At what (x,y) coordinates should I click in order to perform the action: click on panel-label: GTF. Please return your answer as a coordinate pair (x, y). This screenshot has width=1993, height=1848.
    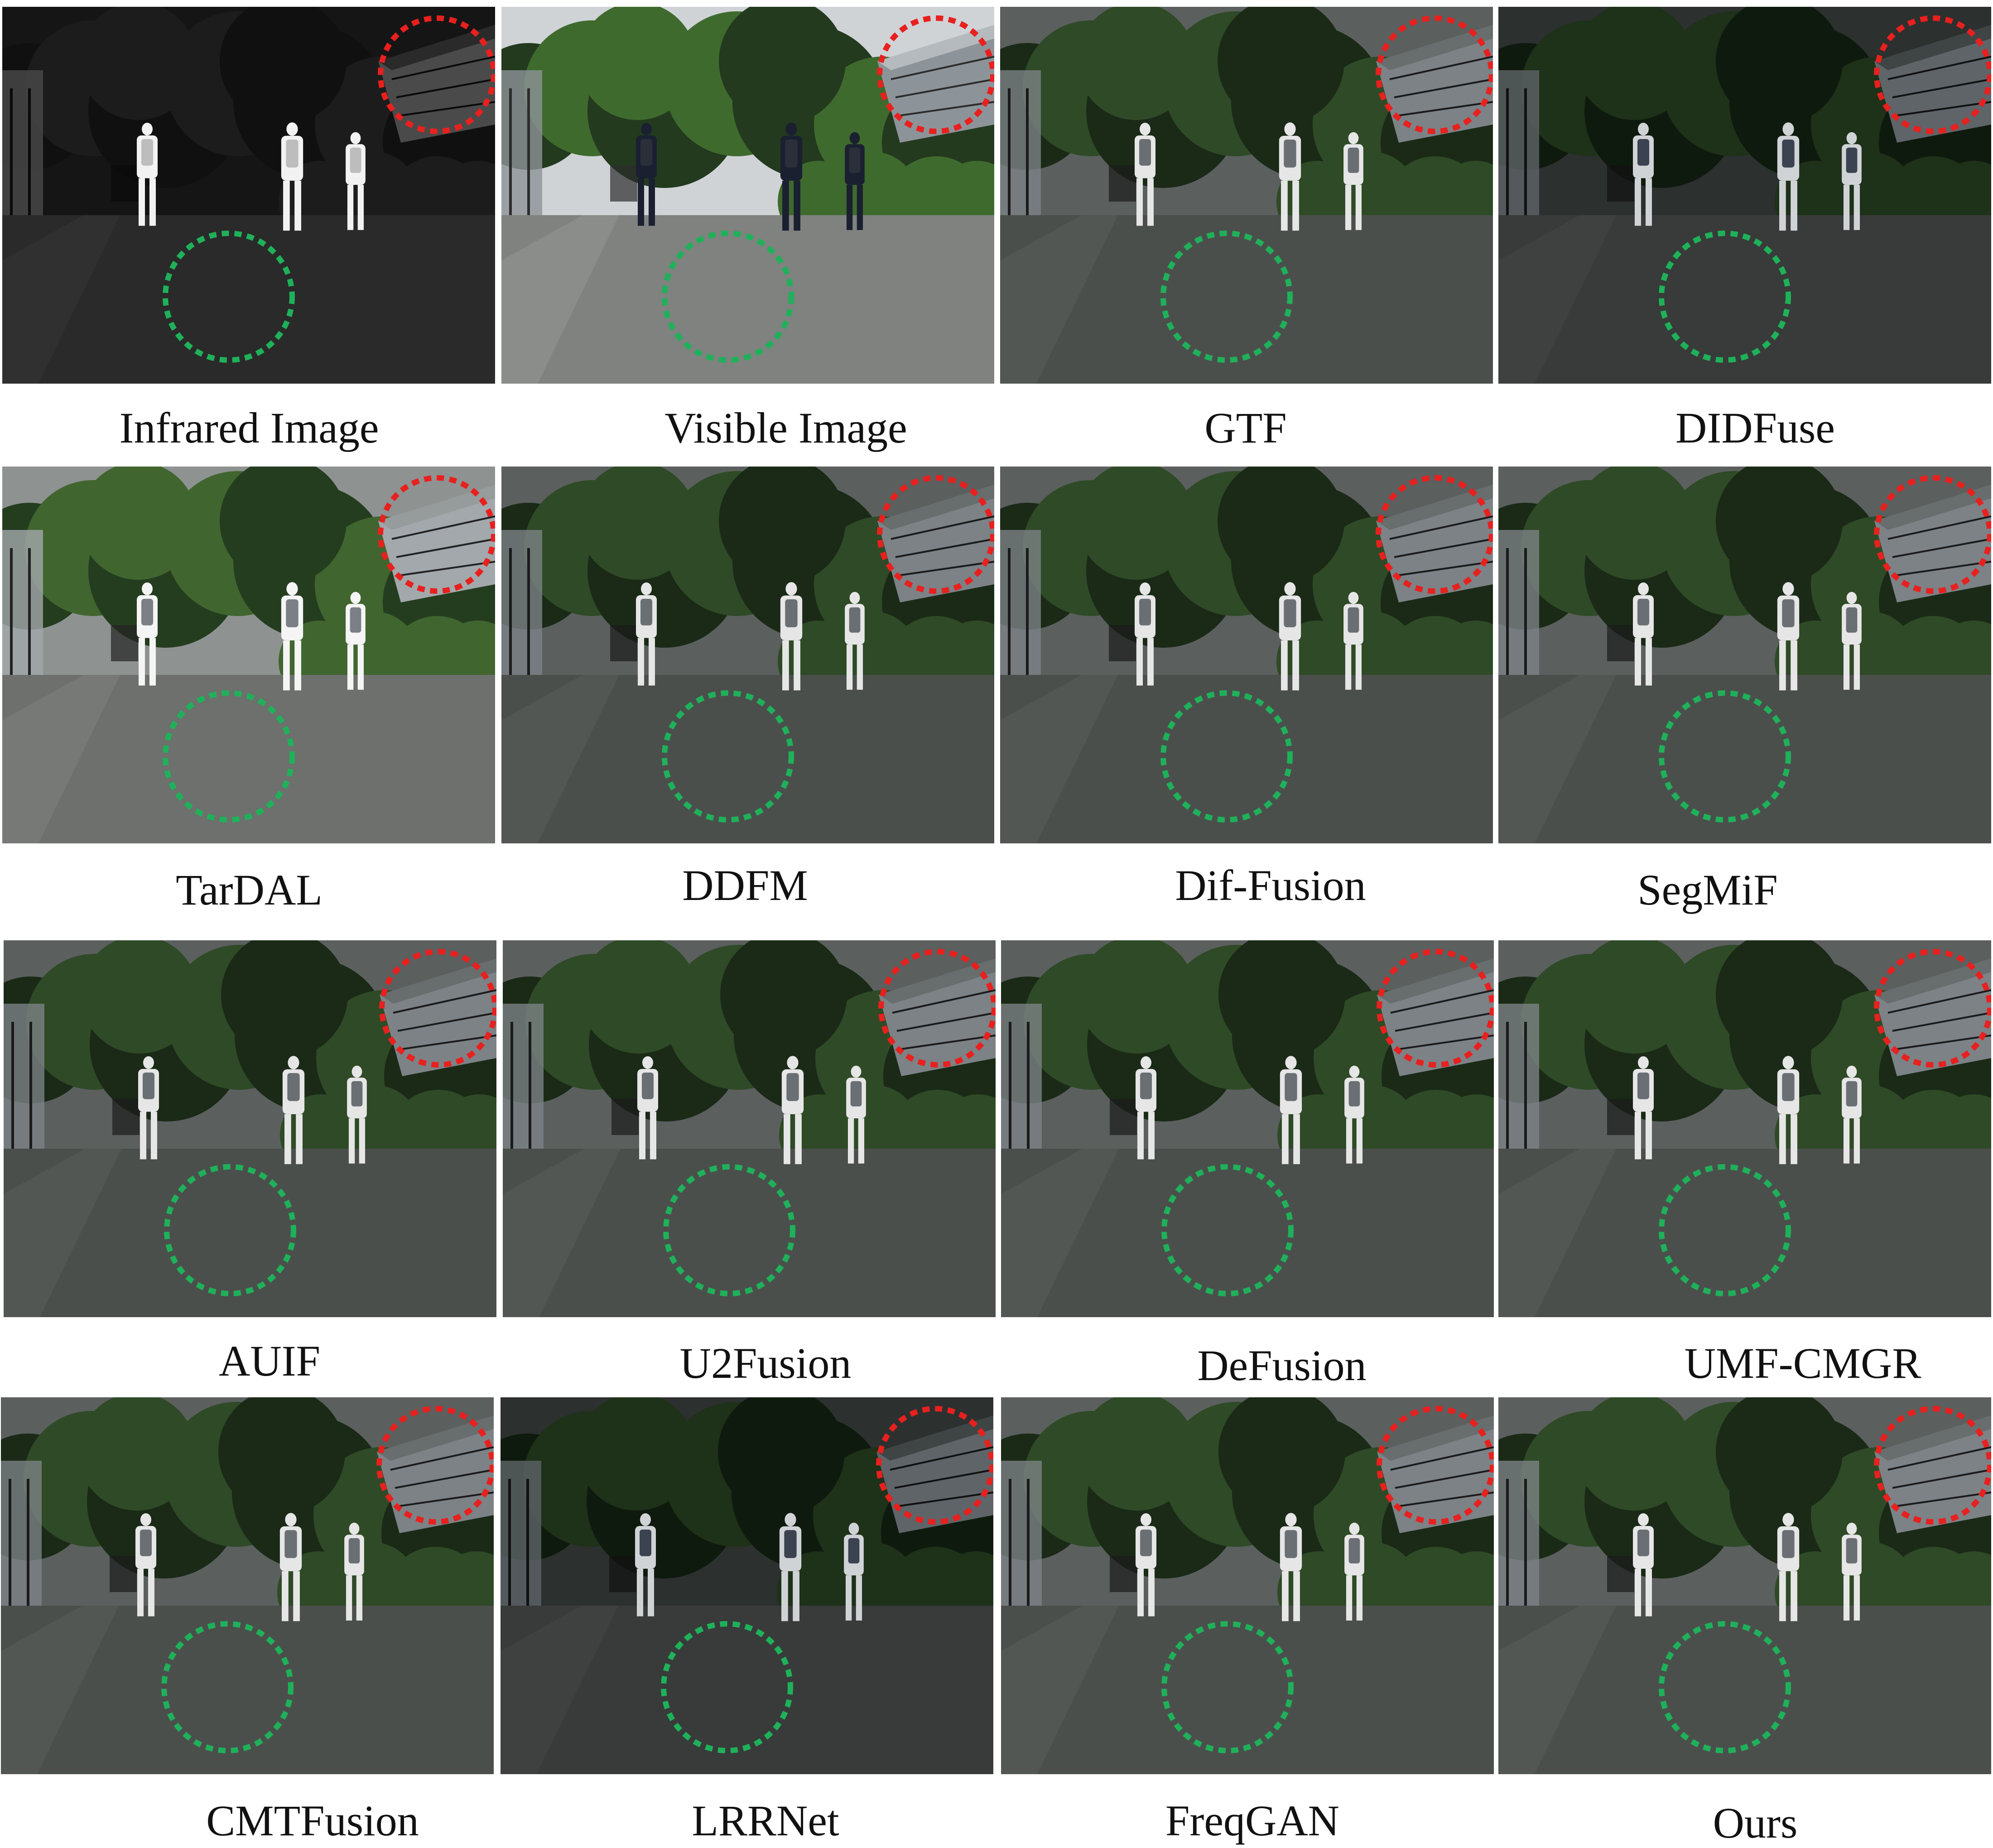
    Looking at the image, I should click on (1245, 428).